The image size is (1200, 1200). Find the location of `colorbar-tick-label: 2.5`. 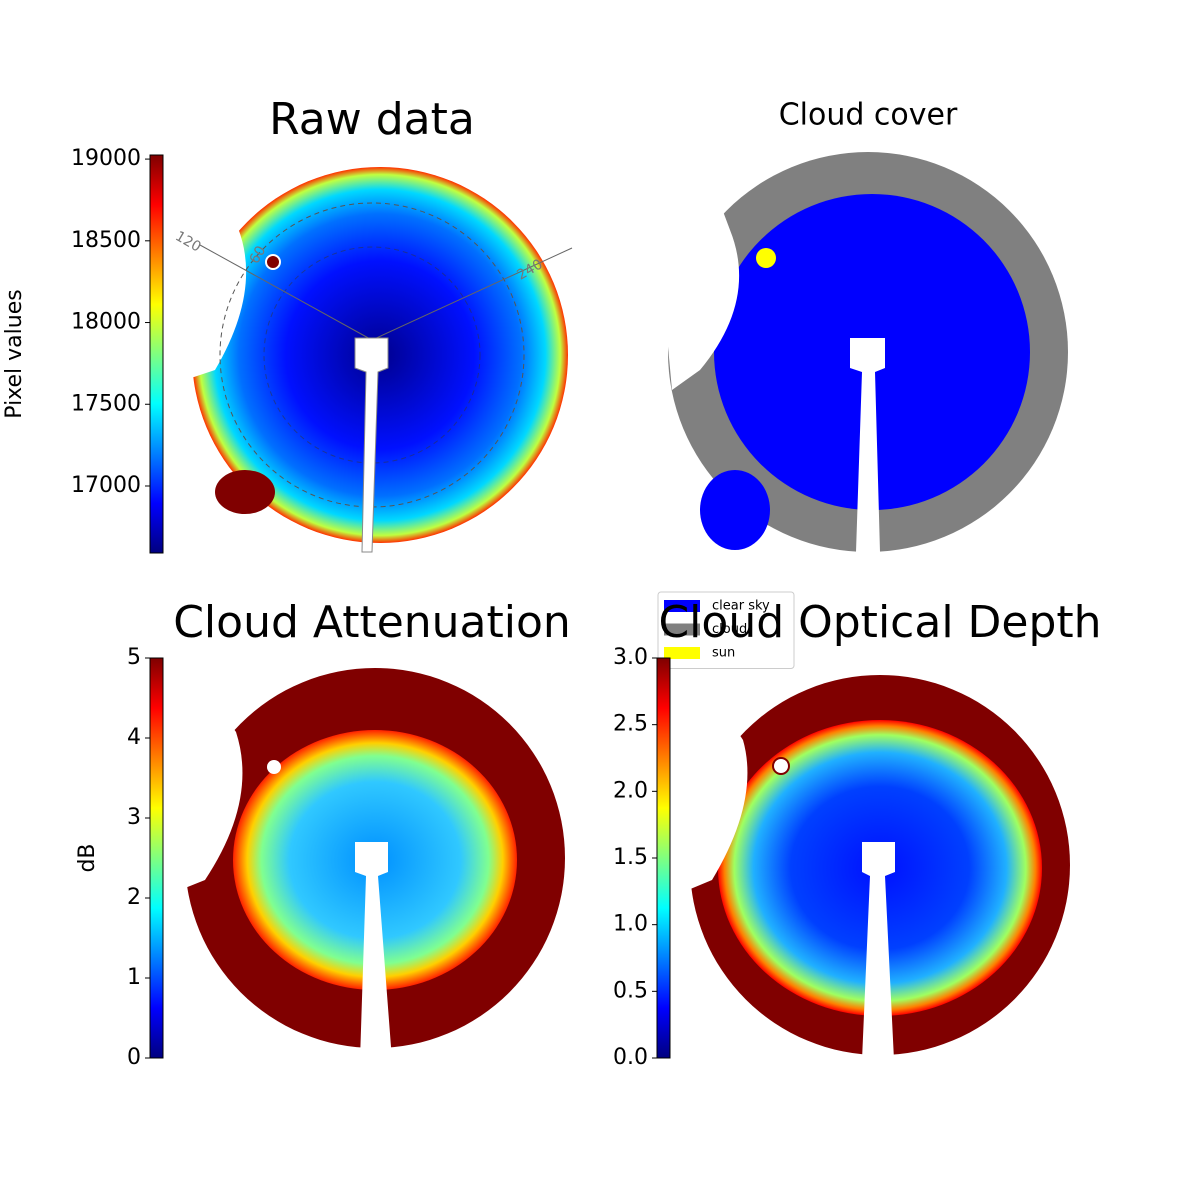

colorbar-tick-label: 2.5 is located at coordinates (630, 724).